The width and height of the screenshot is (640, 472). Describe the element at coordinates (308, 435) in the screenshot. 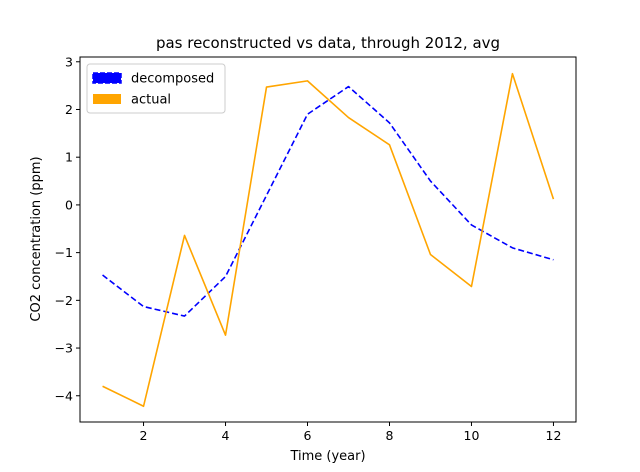

I see `x-tick-label: 6` at that location.